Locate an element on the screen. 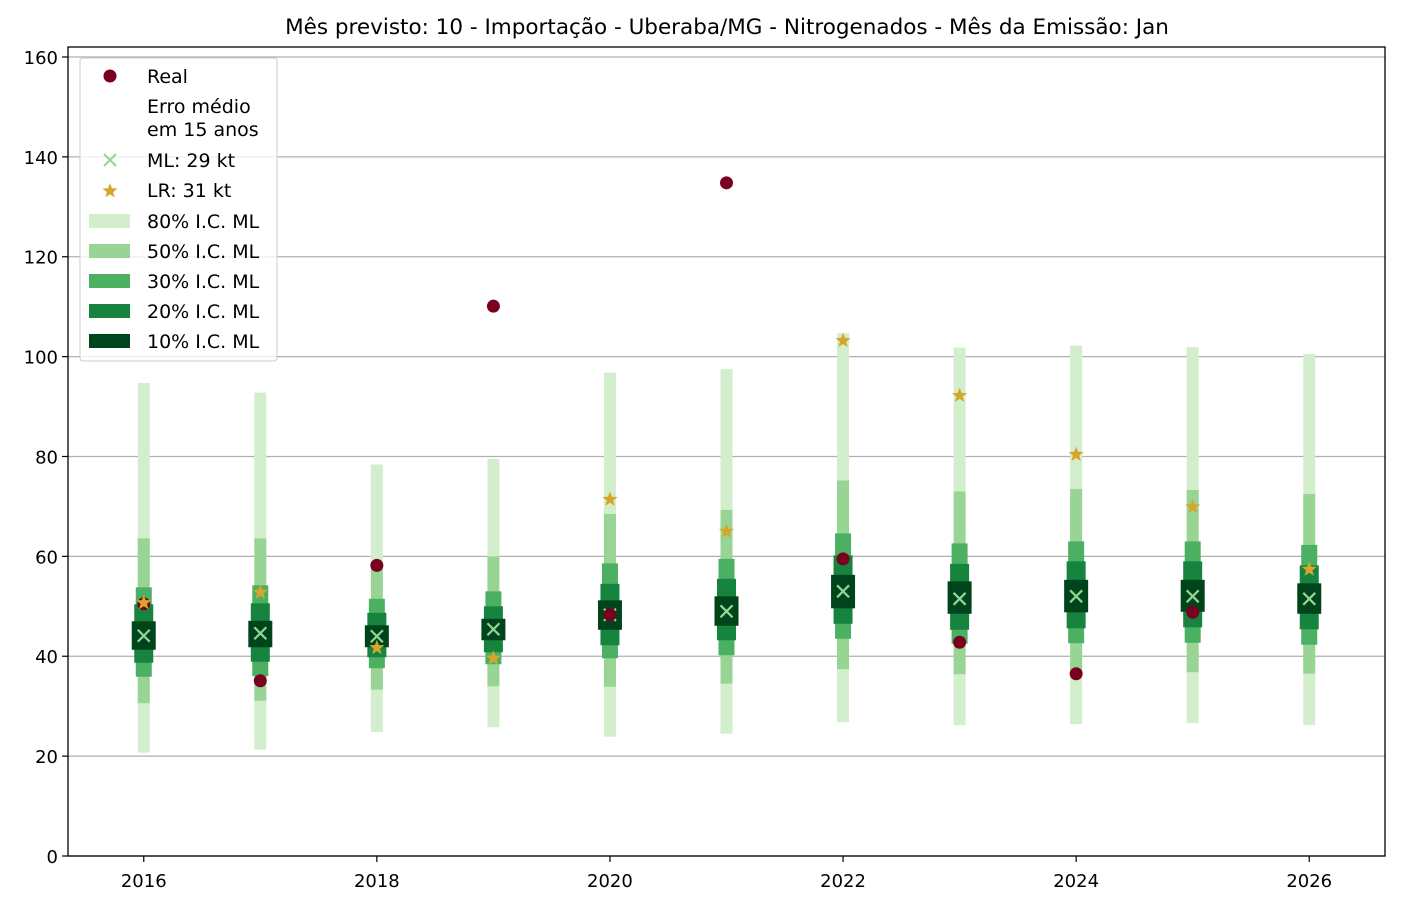 This screenshot has width=1401, height=906. y-tick-label: 120 is located at coordinates (41, 258).